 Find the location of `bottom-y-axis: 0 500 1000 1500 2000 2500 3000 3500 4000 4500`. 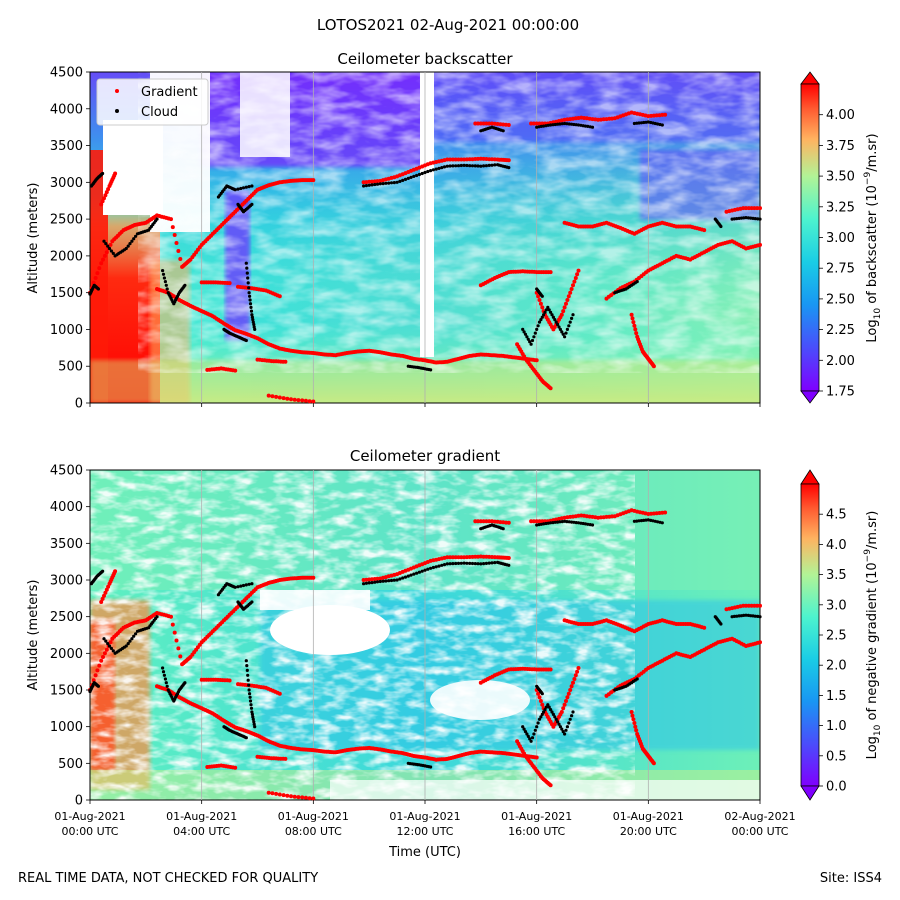

bottom-y-axis: 0 500 1000 1500 2000 2500 3000 3500 4000 4500 is located at coordinates (70, 636).